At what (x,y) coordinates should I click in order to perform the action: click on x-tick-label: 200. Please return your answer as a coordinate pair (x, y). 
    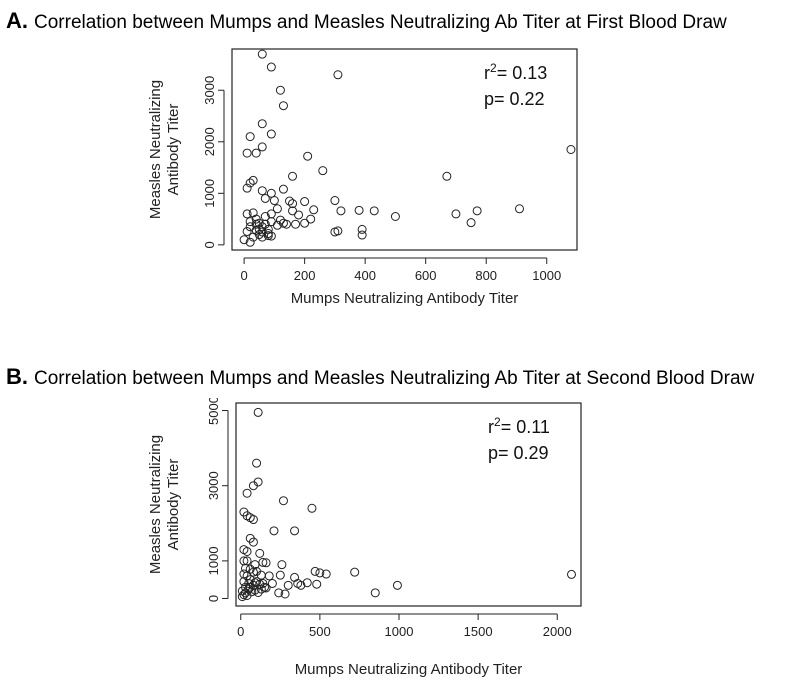
    Looking at the image, I should click on (305, 275).